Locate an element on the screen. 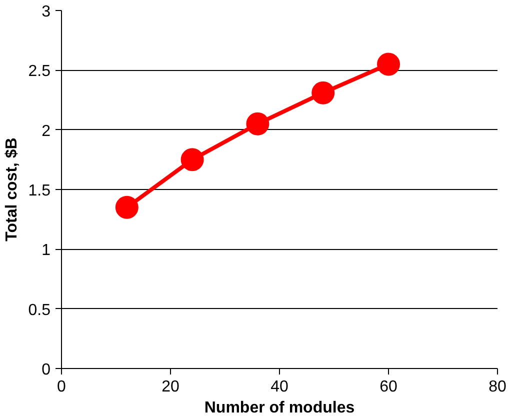 The height and width of the screenshot is (419, 517). x-tick-label: 40 is located at coordinates (279, 387).